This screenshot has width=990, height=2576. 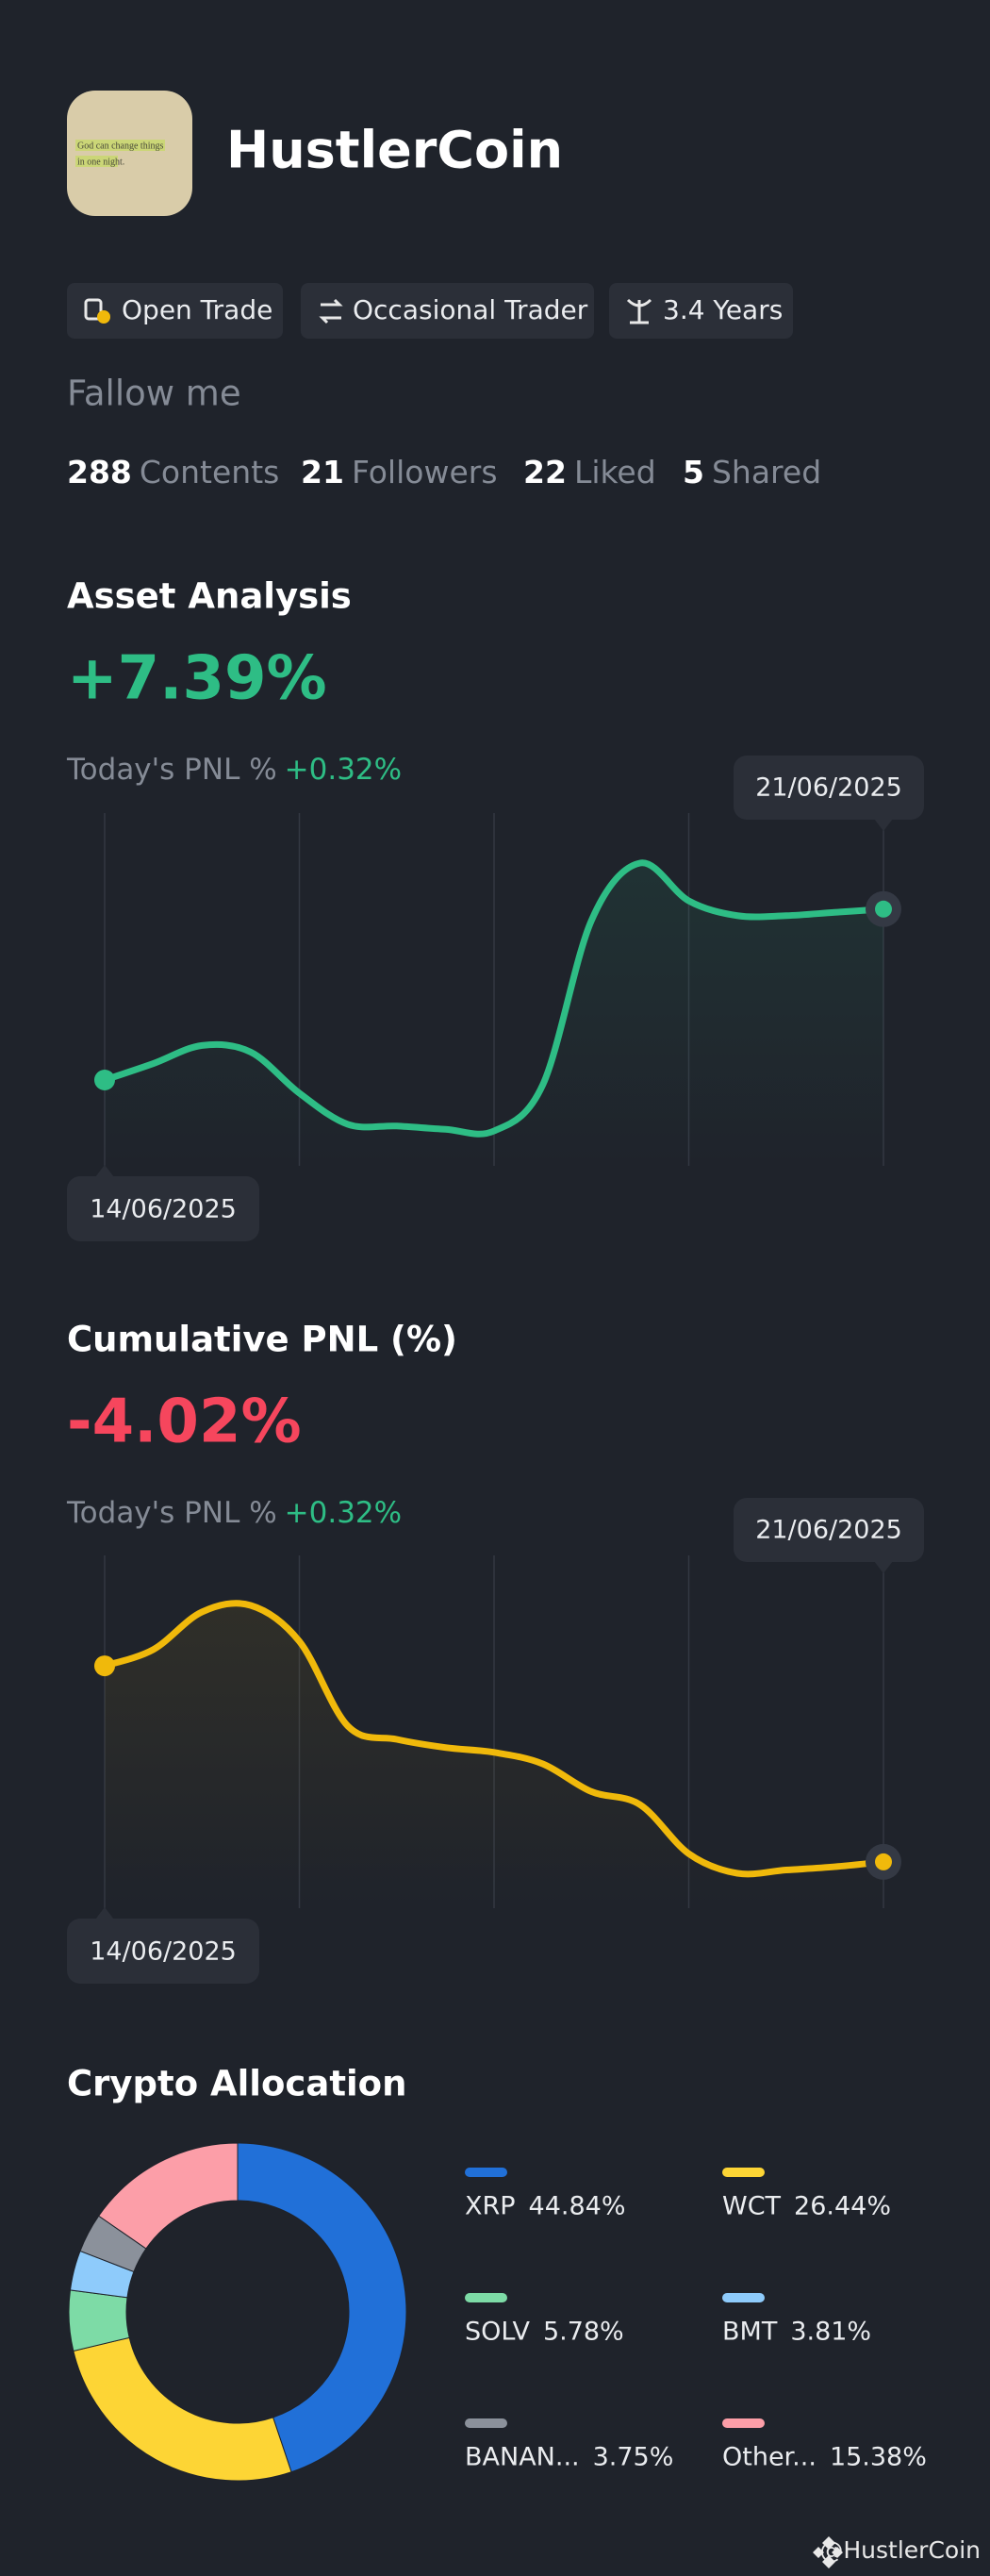 I want to click on tag-label: 3.4 Years, so click(x=723, y=309).